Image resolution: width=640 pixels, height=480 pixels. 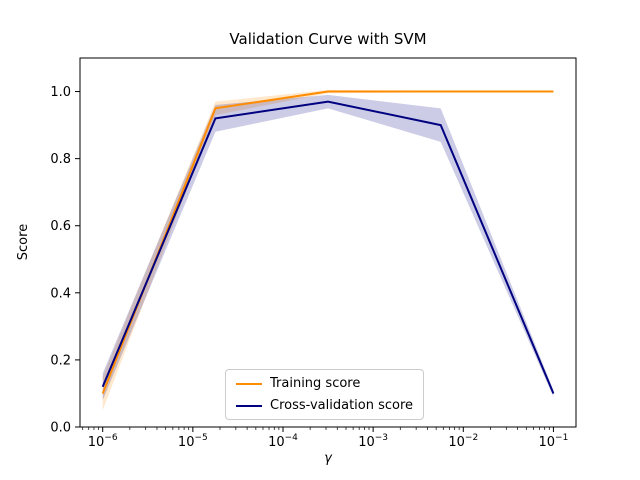 What do you see at coordinates (342, 405) in the screenshot?
I see `legend-label-cv: Cross-validation score` at bounding box center [342, 405].